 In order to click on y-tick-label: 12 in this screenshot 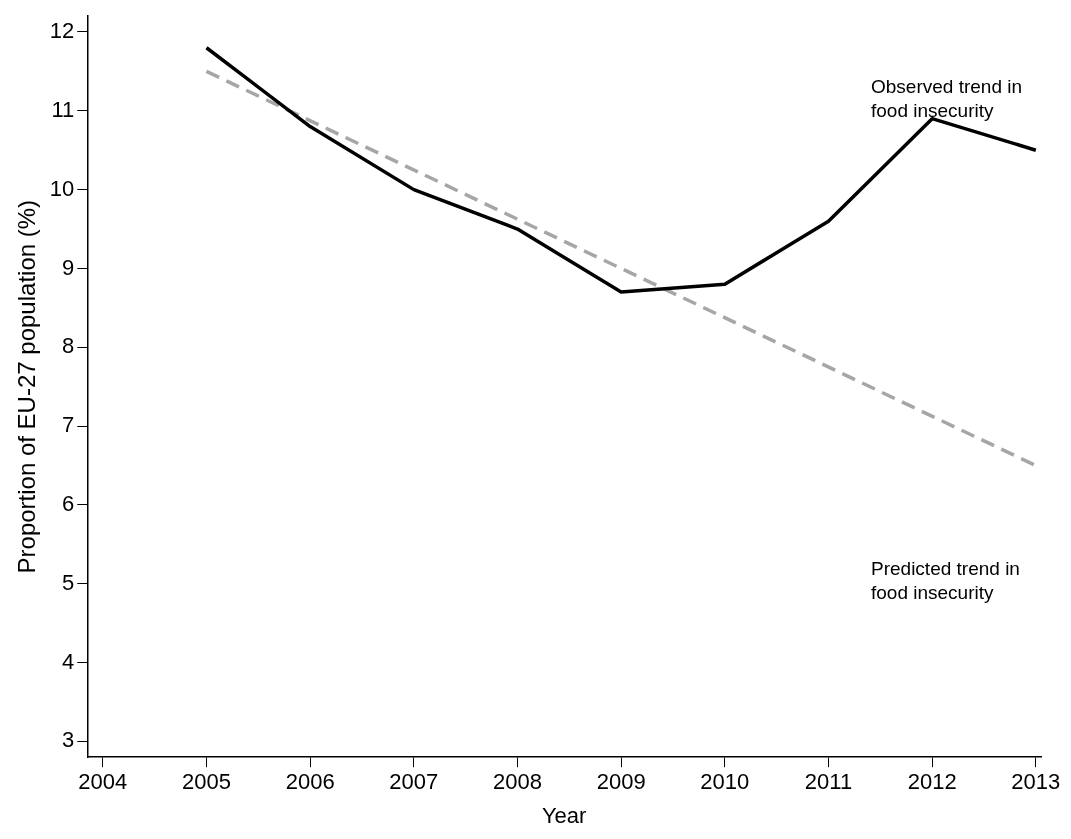, I will do `click(62, 31)`.